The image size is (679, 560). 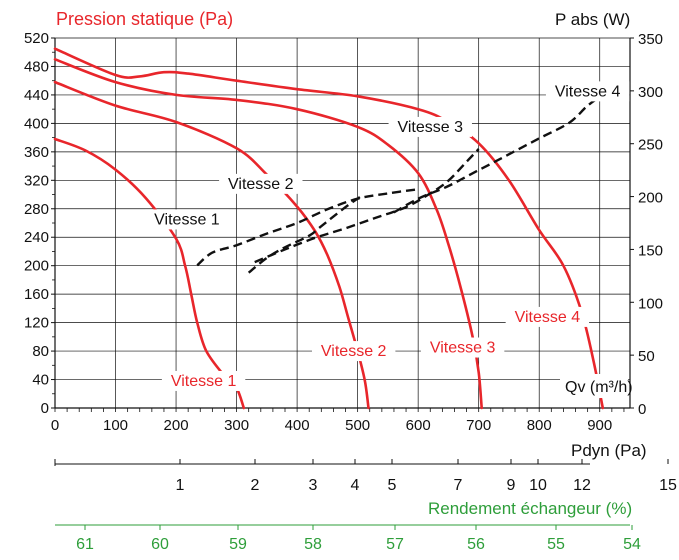 I want to click on rendement-tick-label: 61, so click(x=85, y=544).